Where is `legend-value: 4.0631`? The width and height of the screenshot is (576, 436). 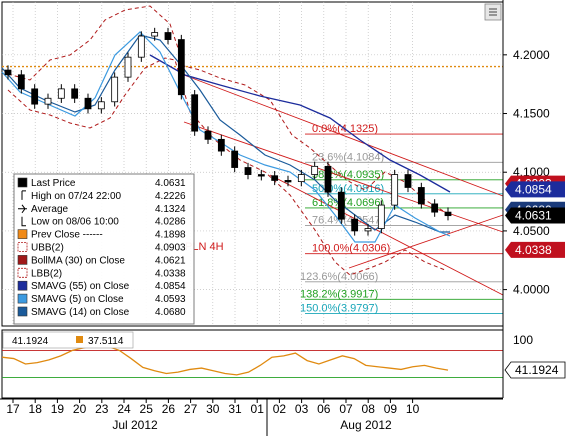 legend-value: 4.0631 is located at coordinates (170, 183).